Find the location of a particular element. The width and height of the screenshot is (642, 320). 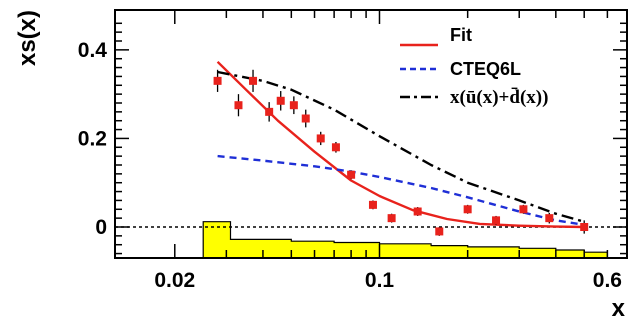

x-tick-label: 0.6 is located at coordinates (607, 280).